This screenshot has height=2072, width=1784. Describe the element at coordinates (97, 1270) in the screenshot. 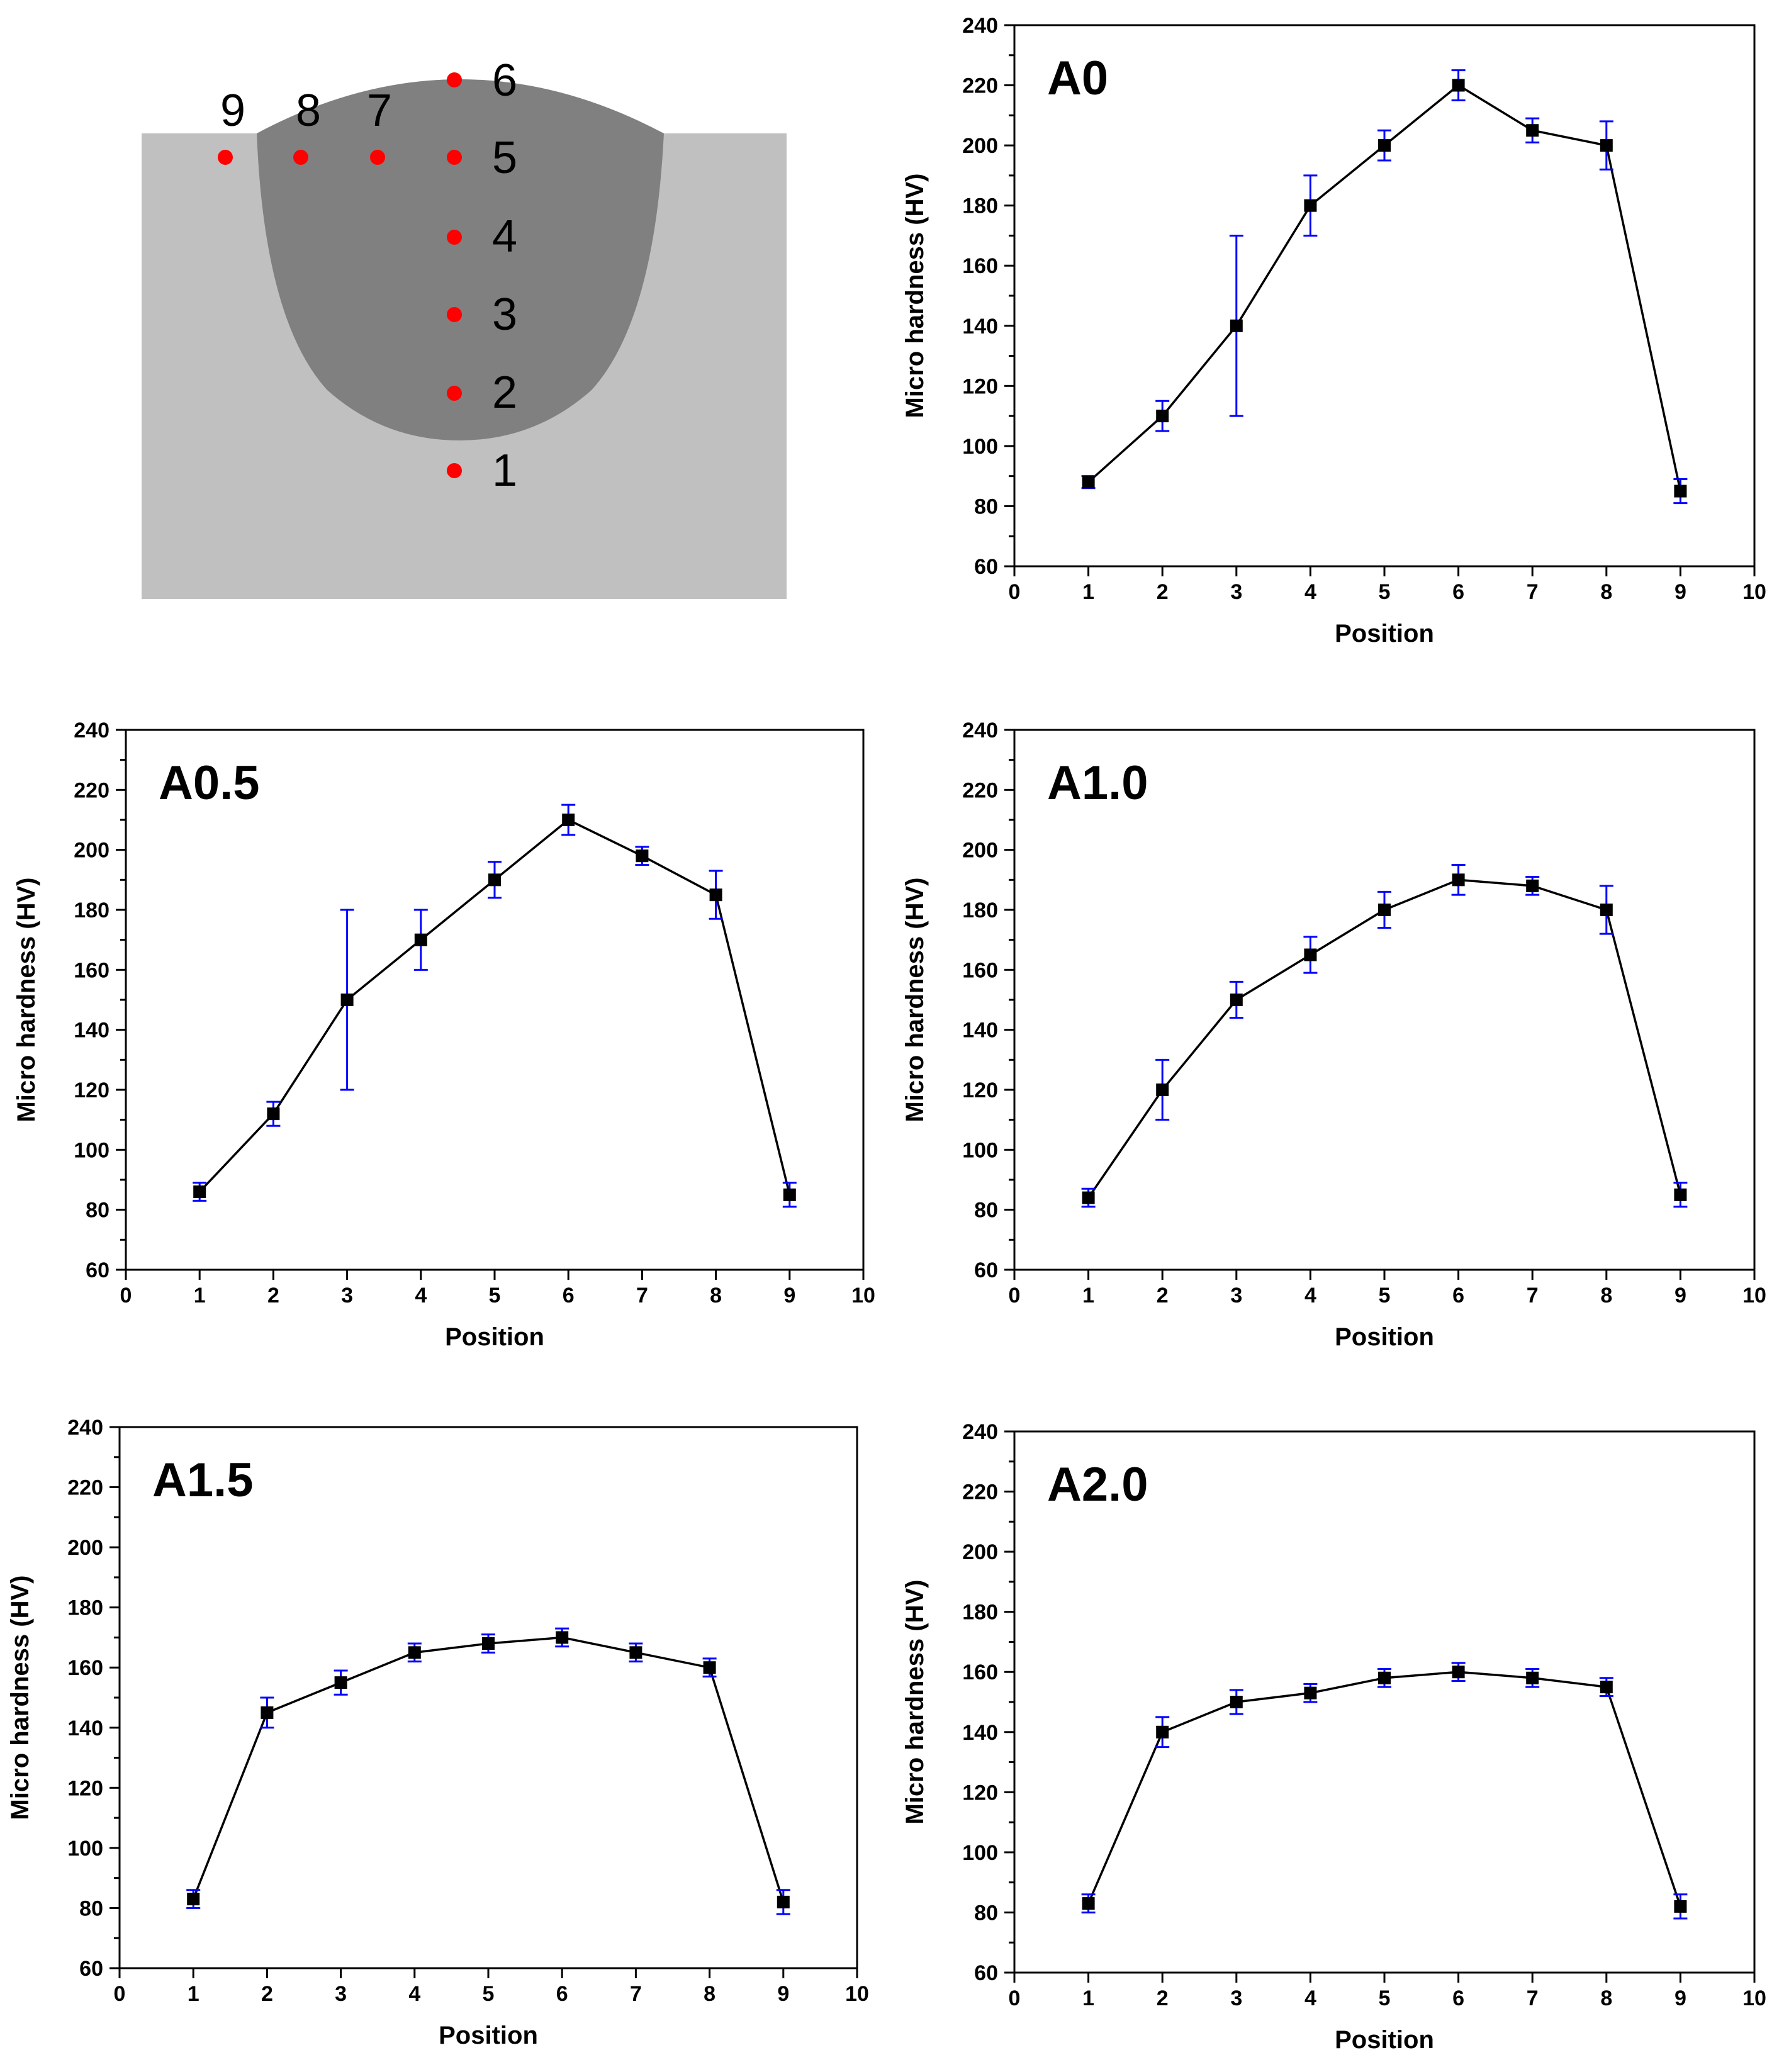

I see `y-tick-label: 60` at that location.